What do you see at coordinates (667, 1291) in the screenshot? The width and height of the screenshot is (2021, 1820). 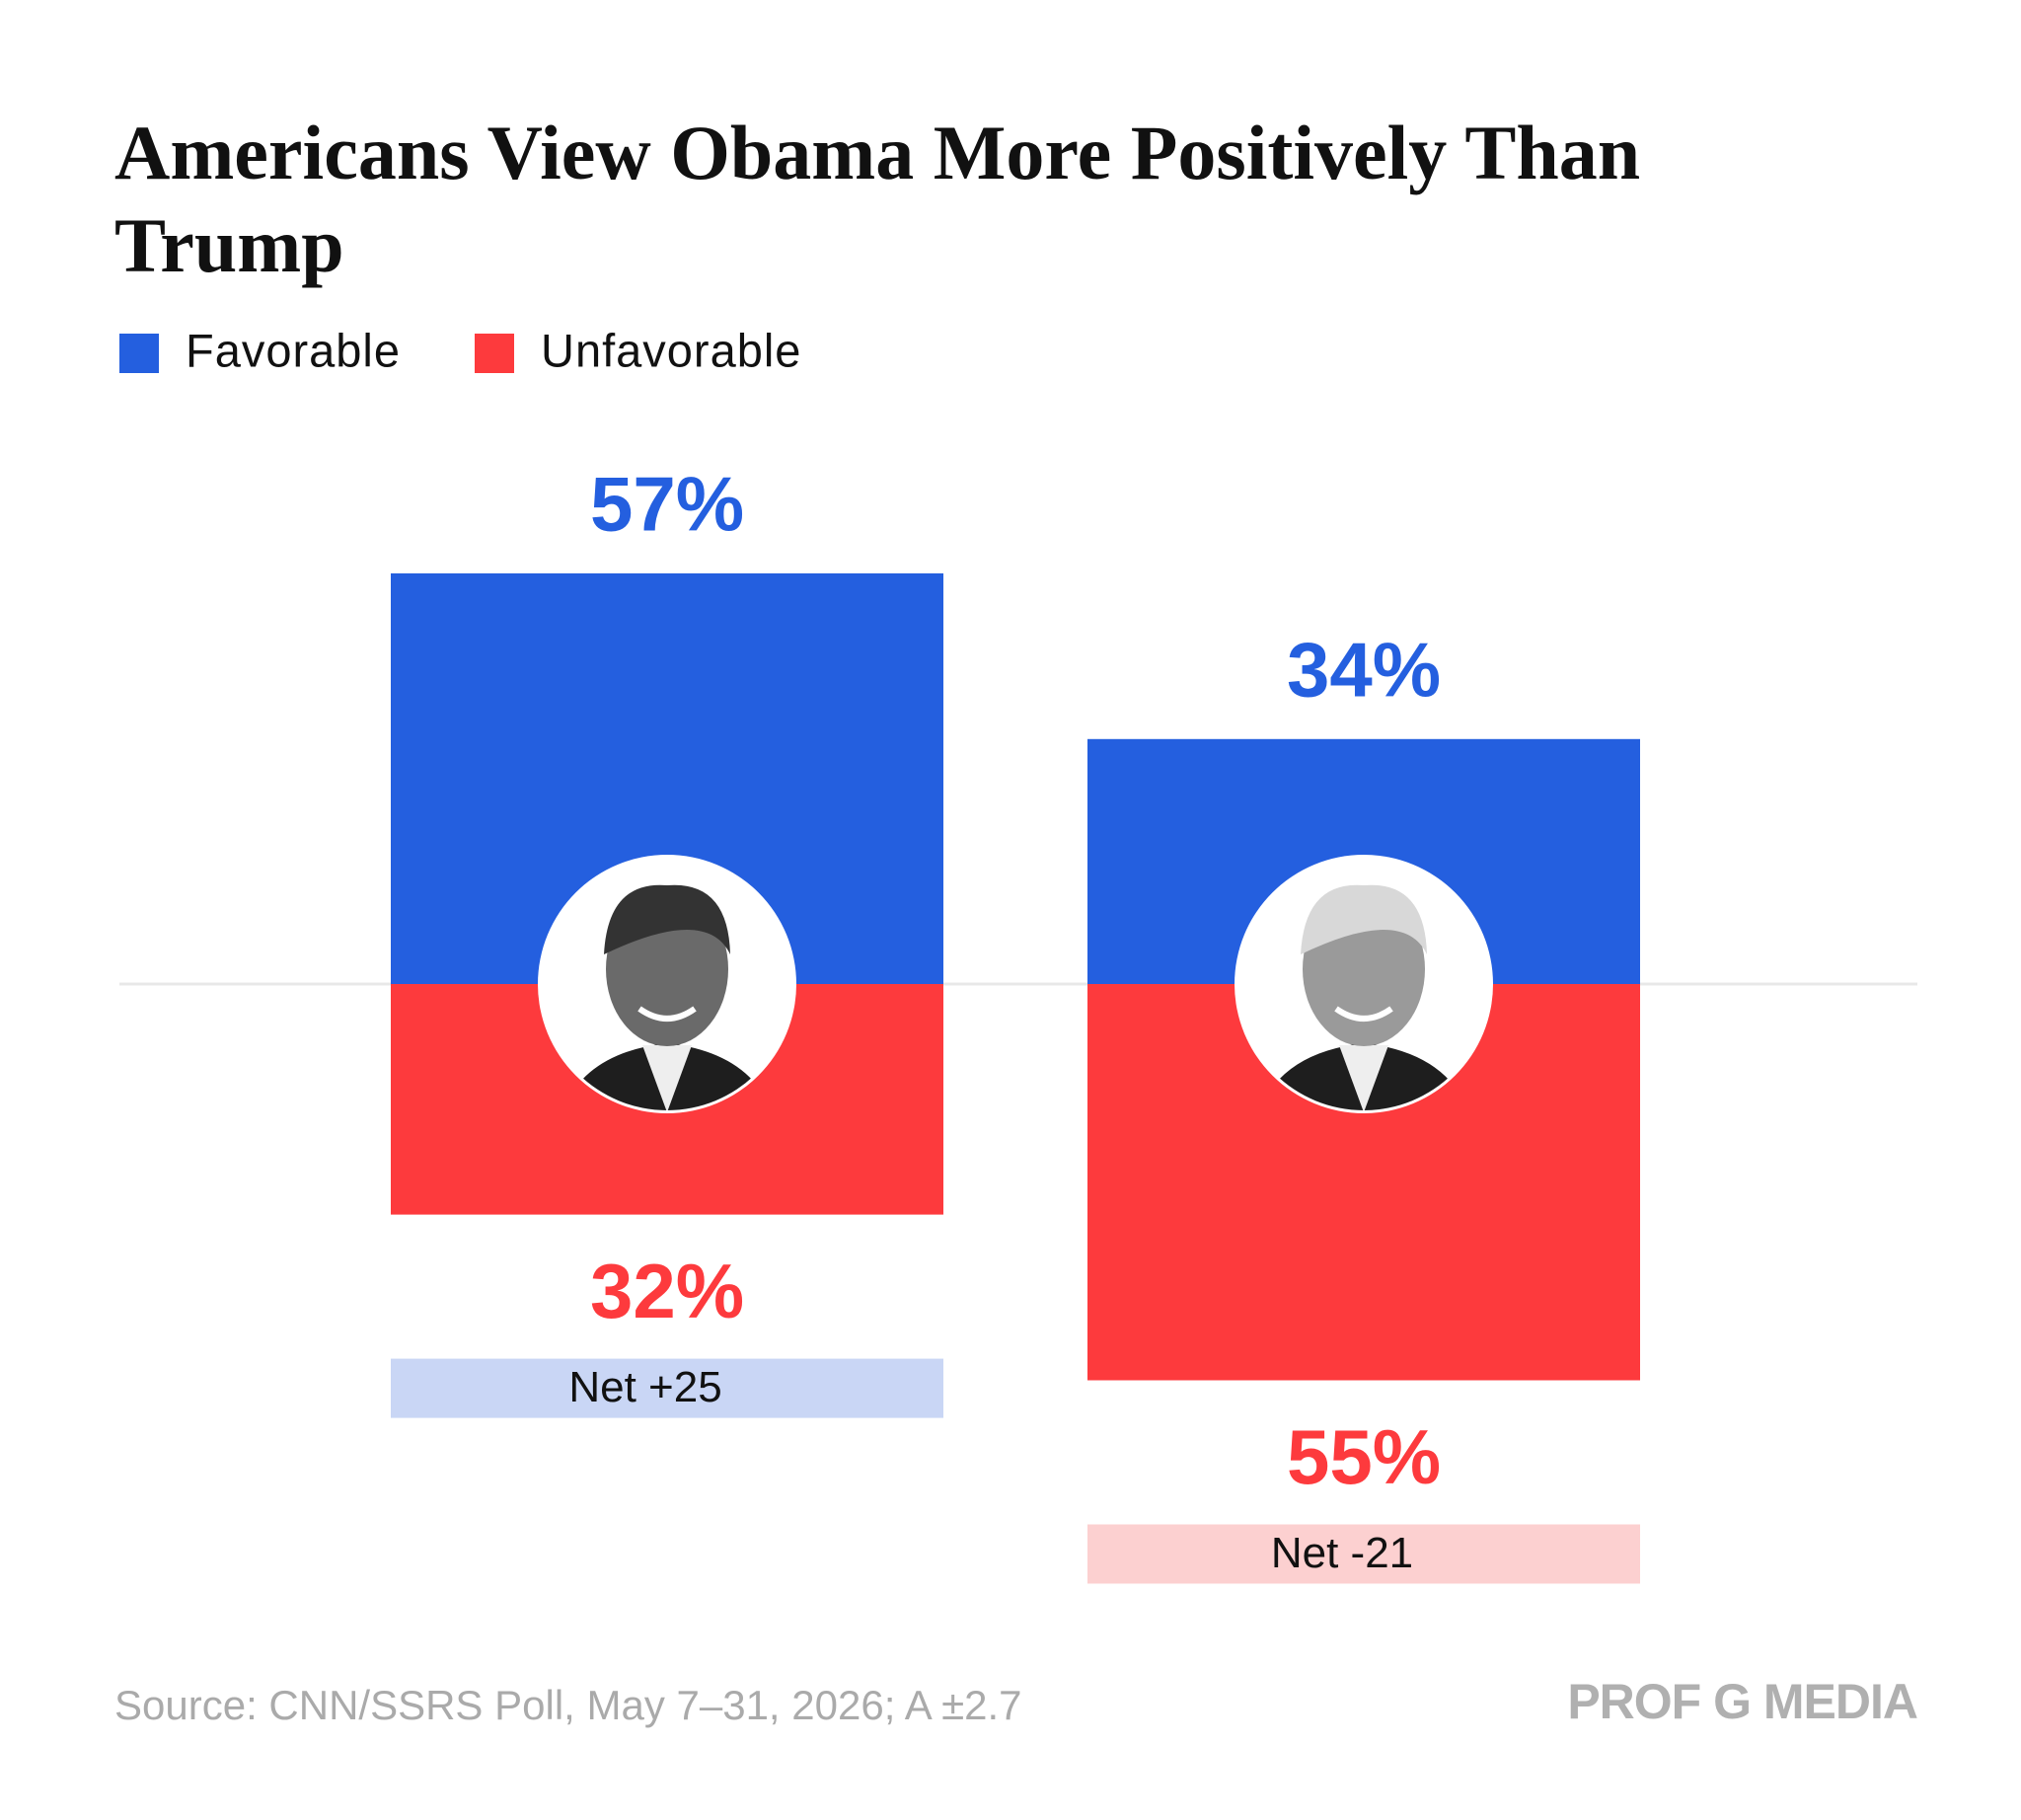 I see `value-label: 32%` at bounding box center [667, 1291].